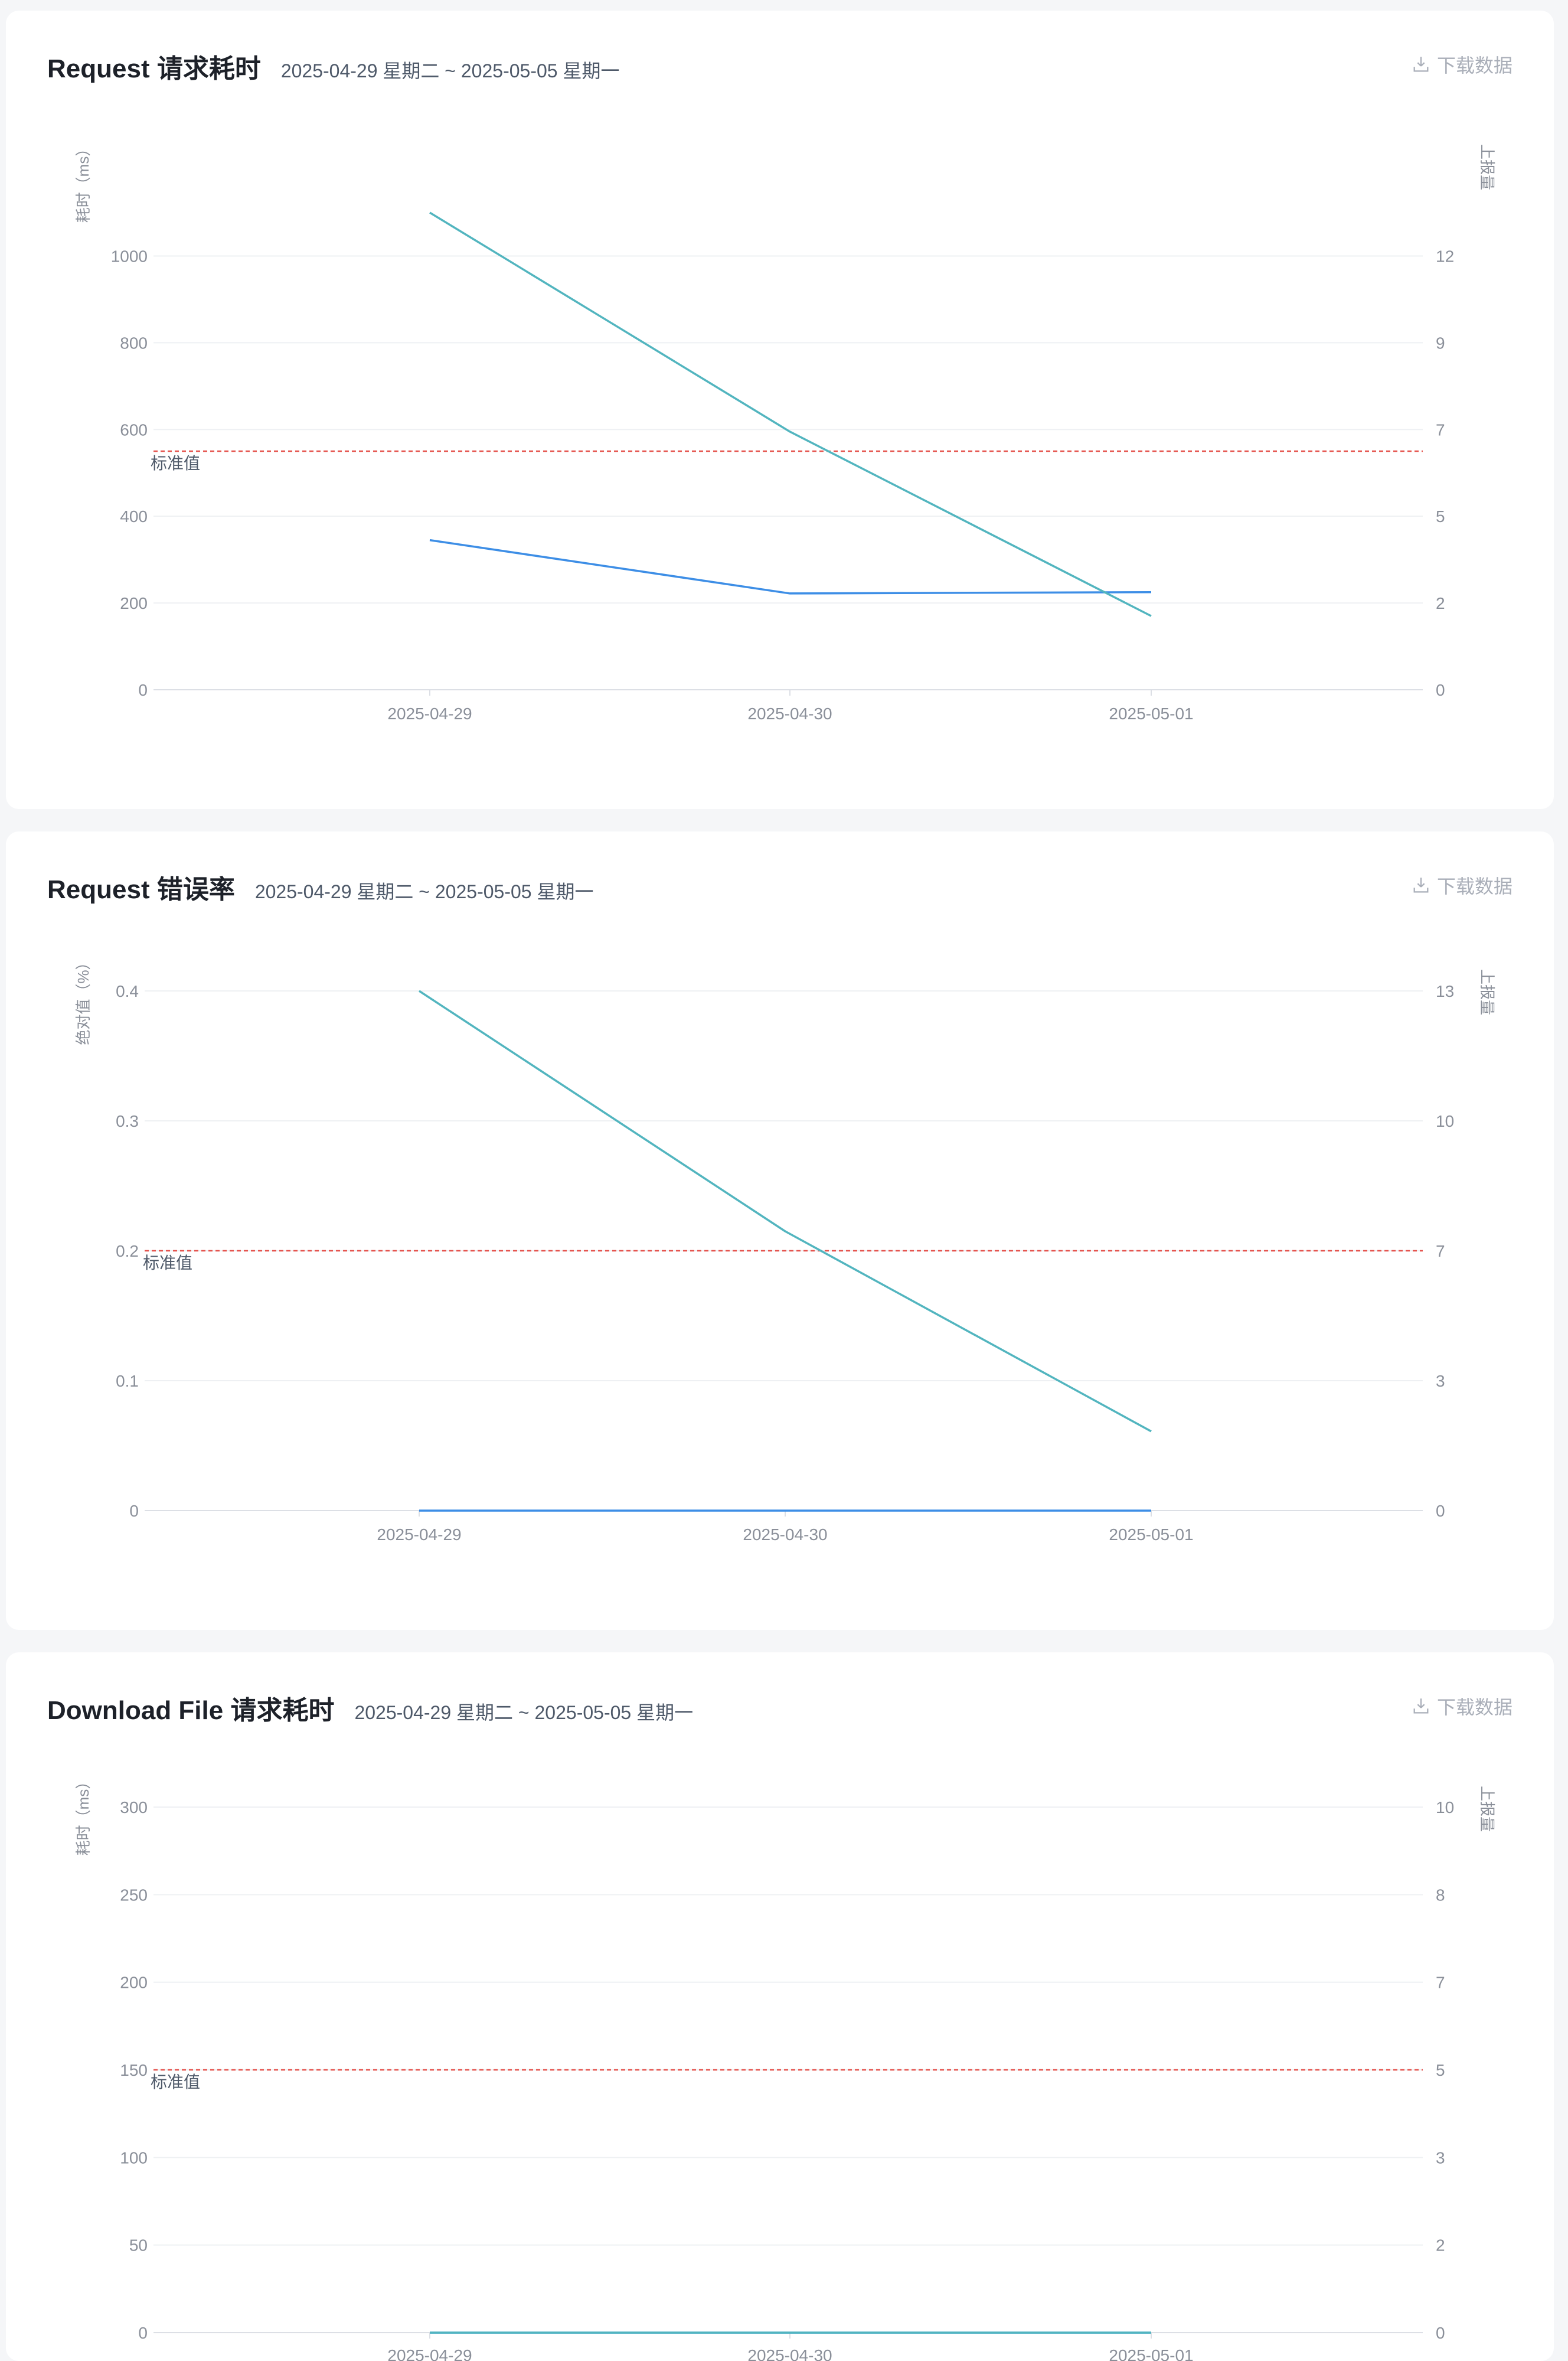 Image resolution: width=1568 pixels, height=2361 pixels. What do you see at coordinates (1441, 343) in the screenshot?
I see `y2-tick-label: 9` at bounding box center [1441, 343].